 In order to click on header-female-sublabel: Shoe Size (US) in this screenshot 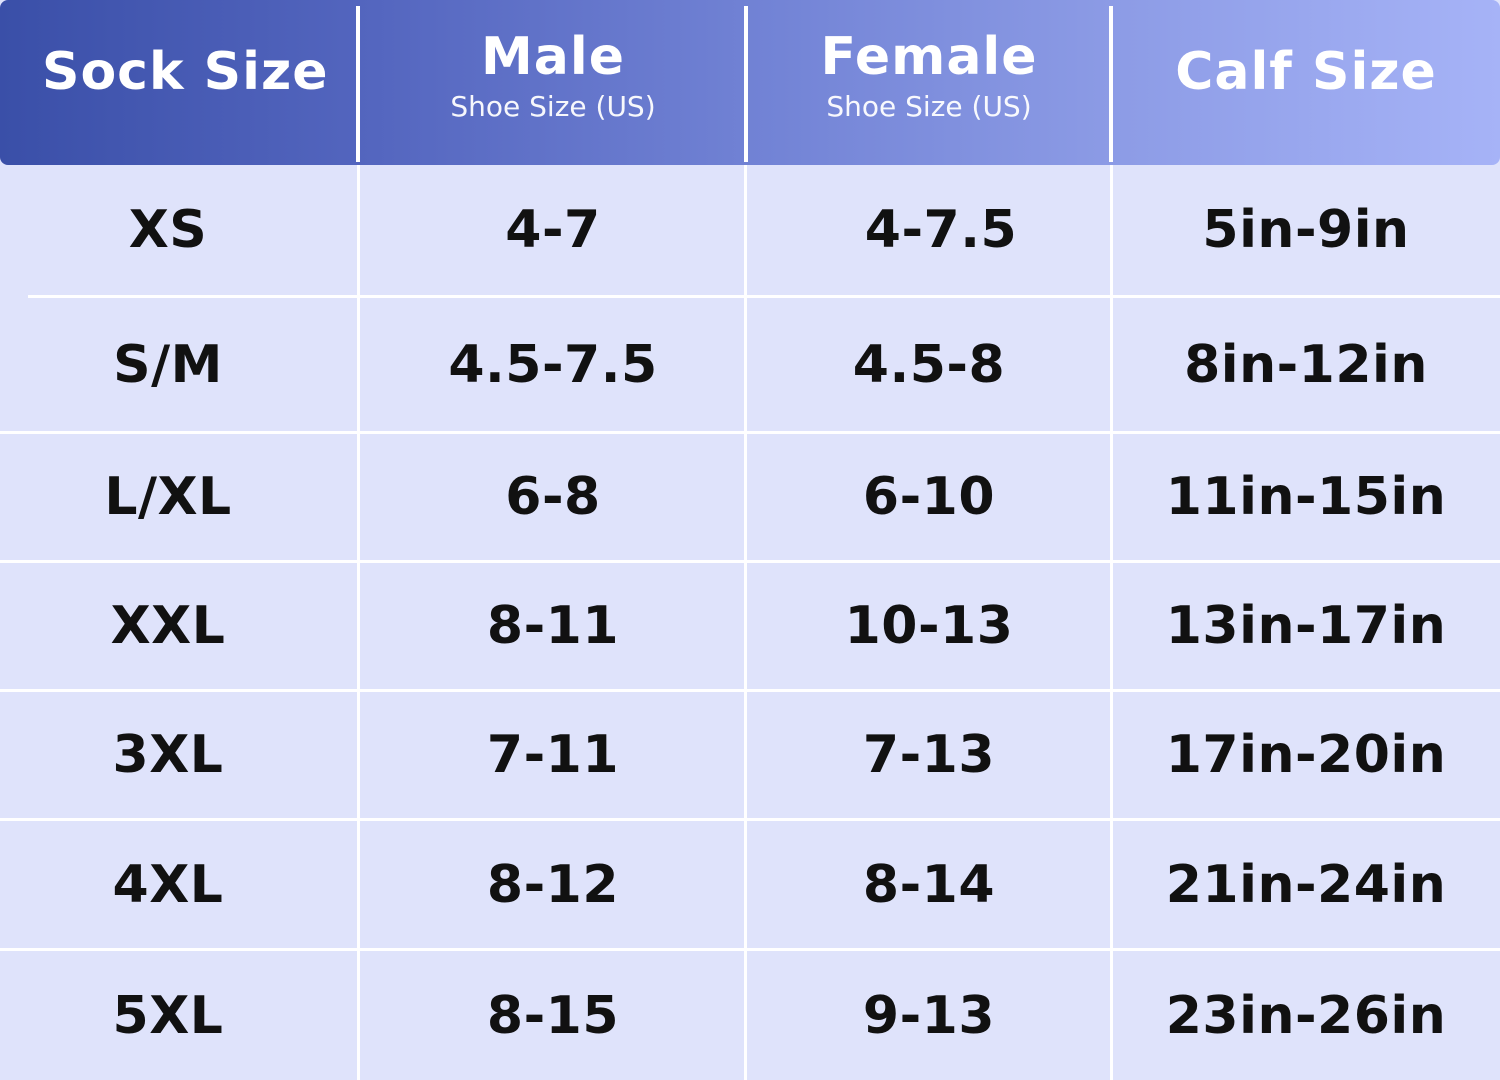, I will do `click(929, 106)`.